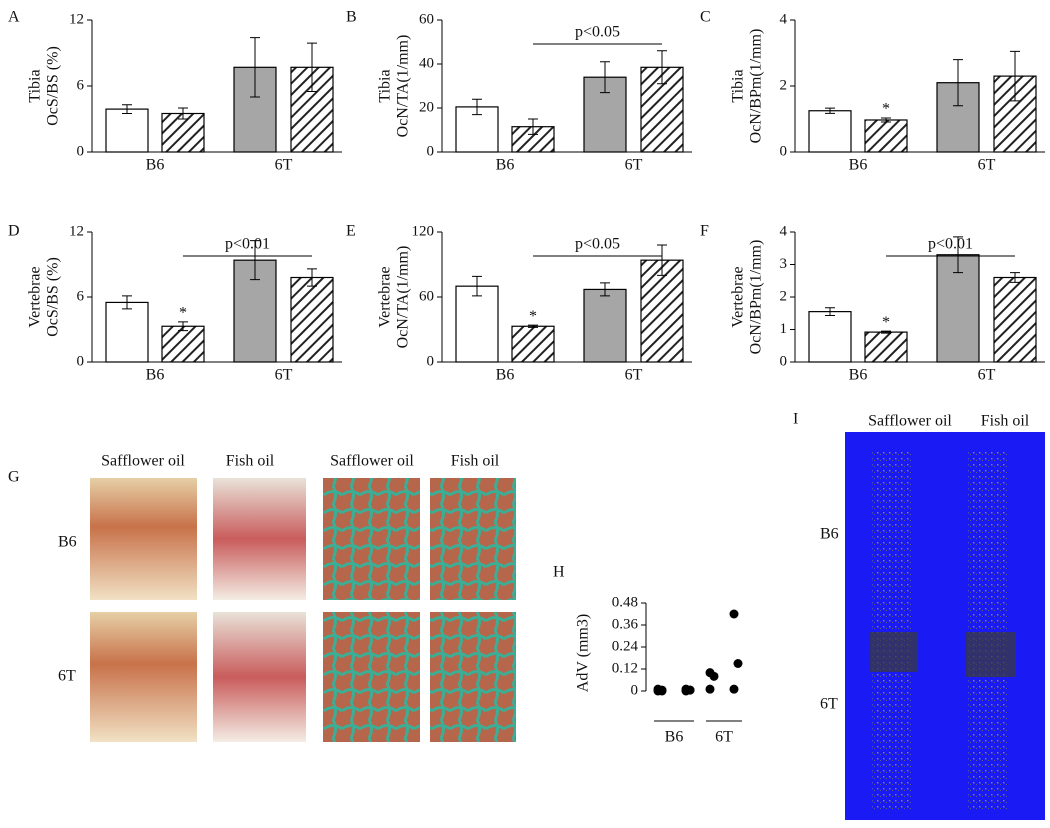  Describe the element at coordinates (14, 231) in the screenshot. I see `panel-letter: D` at that location.